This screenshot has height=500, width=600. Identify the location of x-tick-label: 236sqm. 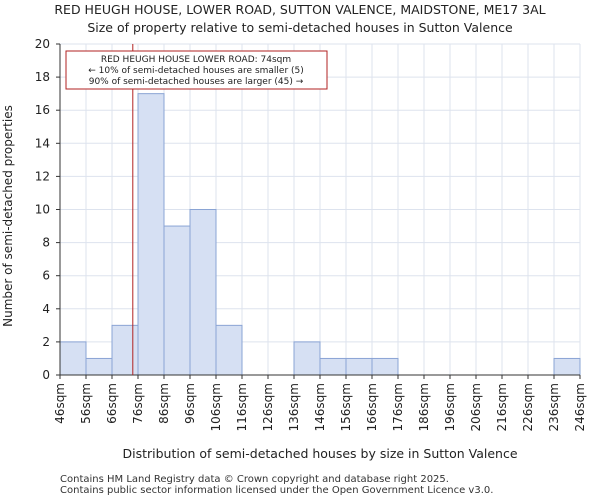
(554, 407).